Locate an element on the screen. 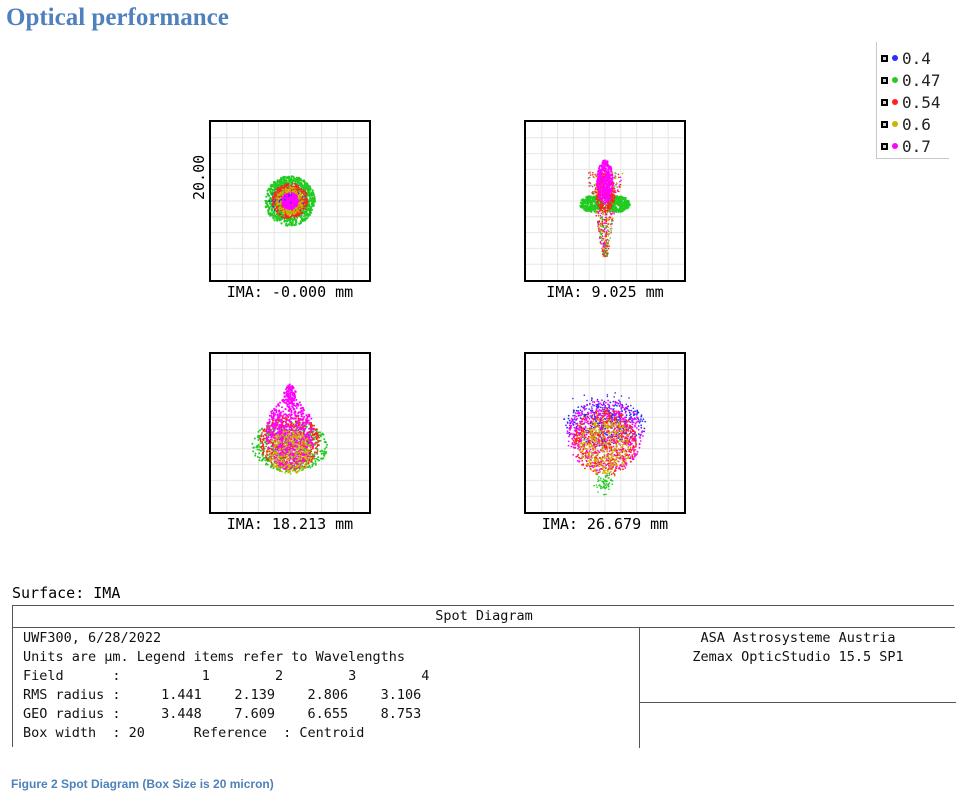  box-scale-label: 20.00 is located at coordinates (199, 177).